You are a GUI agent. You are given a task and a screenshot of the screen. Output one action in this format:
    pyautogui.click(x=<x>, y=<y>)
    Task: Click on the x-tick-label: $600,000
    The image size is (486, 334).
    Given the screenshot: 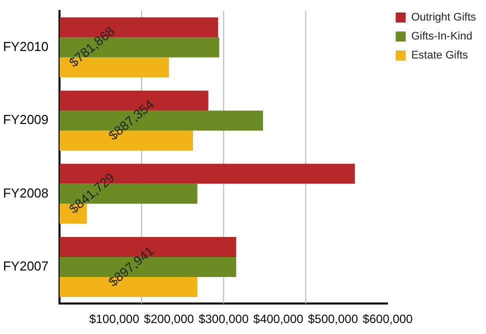 What is the action you would take?
    pyautogui.click(x=388, y=319)
    